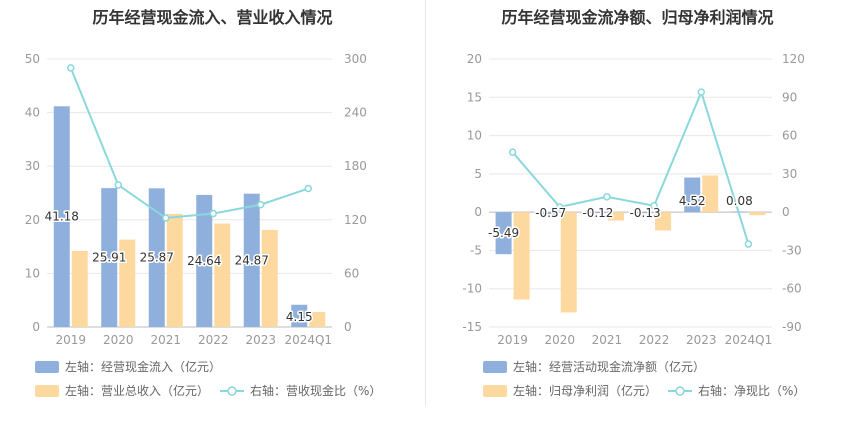 This screenshot has width=850, height=436. I want to click on left-axis-tick-label: 50, so click(32, 59).